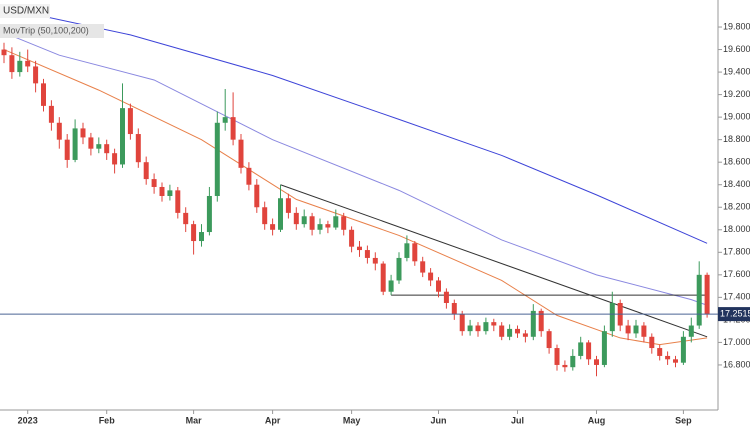 The height and width of the screenshot is (430, 750). What do you see at coordinates (736, 252) in the screenshot?
I see `y-tick-label: 17.8000` at bounding box center [736, 252].